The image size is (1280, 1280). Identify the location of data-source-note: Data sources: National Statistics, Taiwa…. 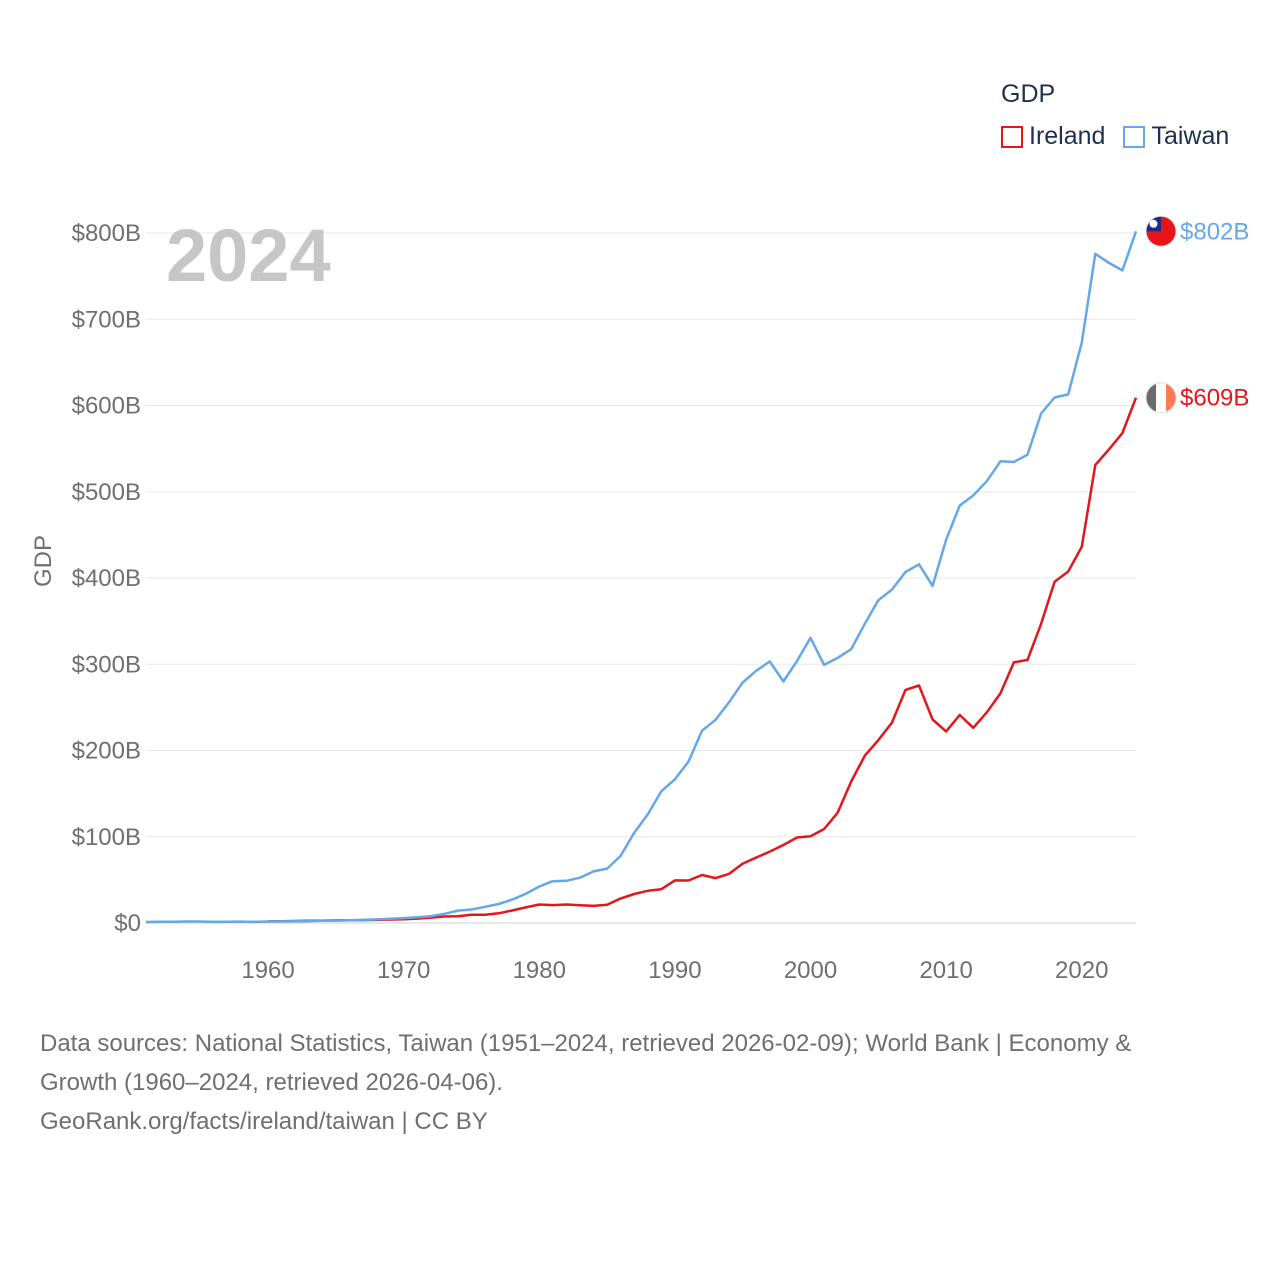
(640, 1082).